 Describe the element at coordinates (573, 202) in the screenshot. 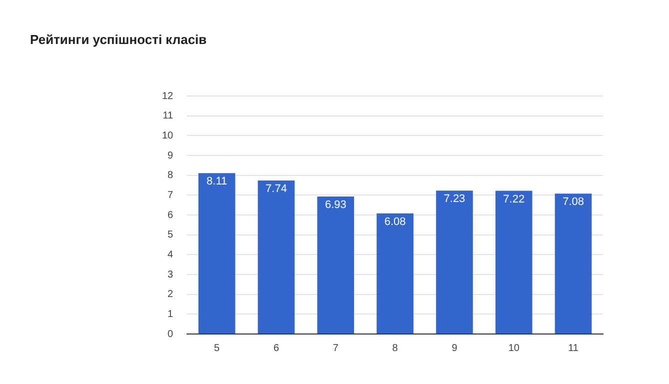

I see `data-label: 7.08` at that location.